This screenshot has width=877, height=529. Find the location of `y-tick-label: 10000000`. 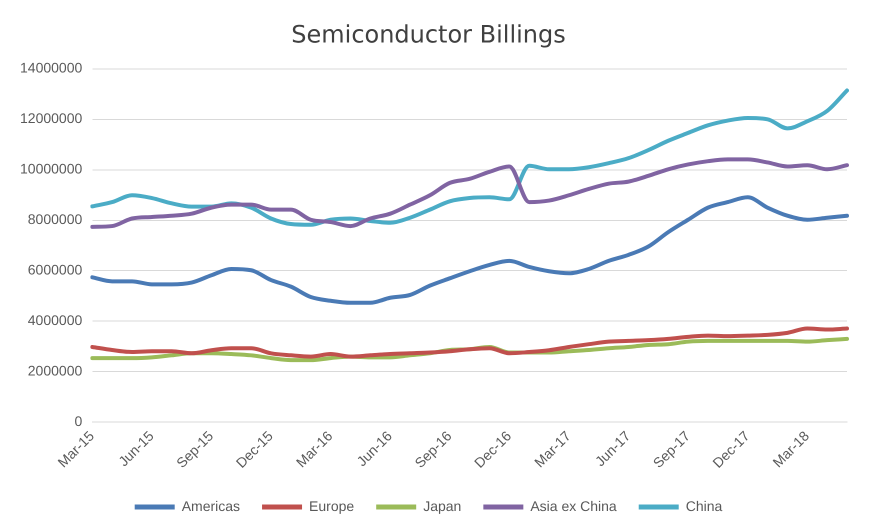

y-tick-label: 10000000 is located at coordinates (51, 168).